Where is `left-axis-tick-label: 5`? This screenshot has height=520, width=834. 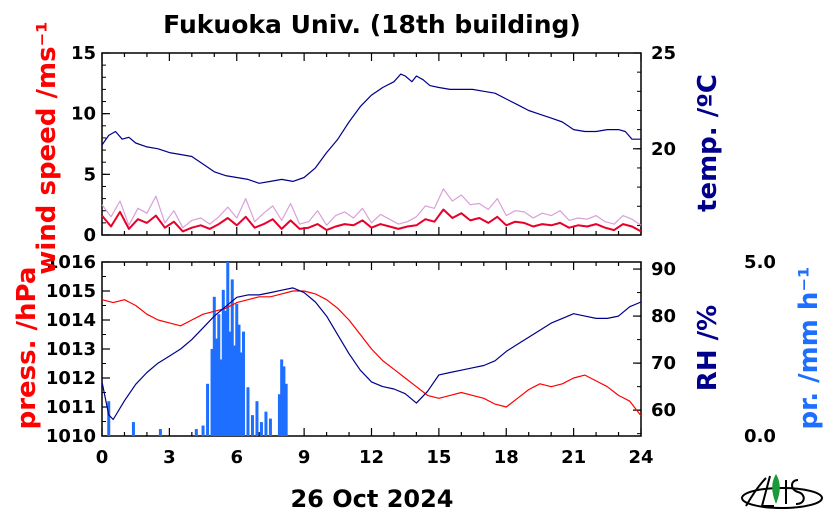
left-axis-tick-label: 5 is located at coordinates (89, 174).